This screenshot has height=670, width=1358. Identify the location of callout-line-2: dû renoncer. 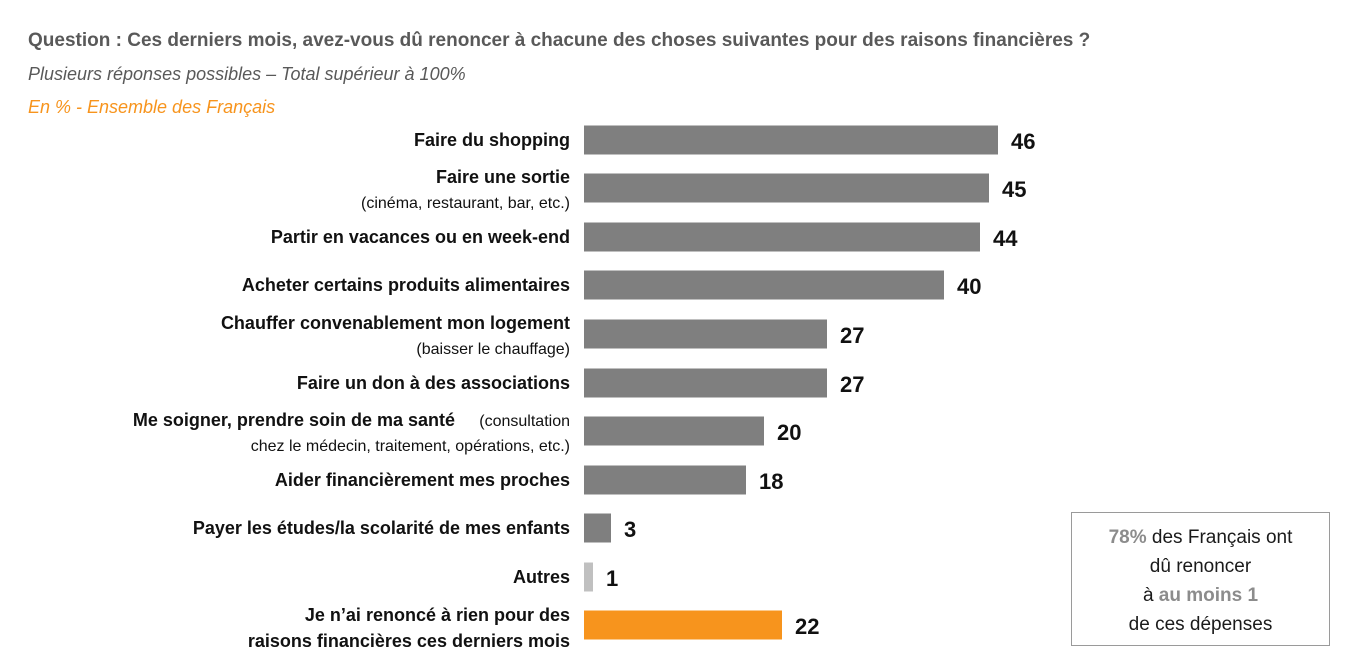
(1200, 566).